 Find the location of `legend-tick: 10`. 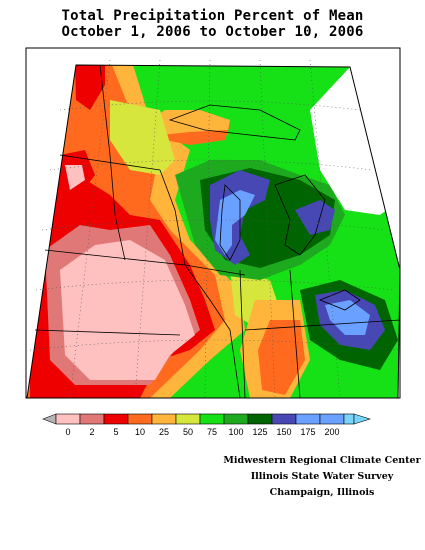

legend-tick: 10 is located at coordinates (139, 432).